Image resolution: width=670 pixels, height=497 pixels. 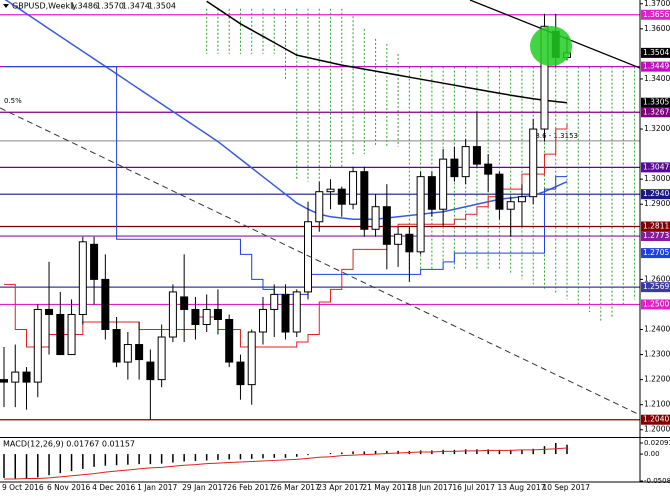 I want to click on level-label: 1.2500, so click(x=656, y=303).